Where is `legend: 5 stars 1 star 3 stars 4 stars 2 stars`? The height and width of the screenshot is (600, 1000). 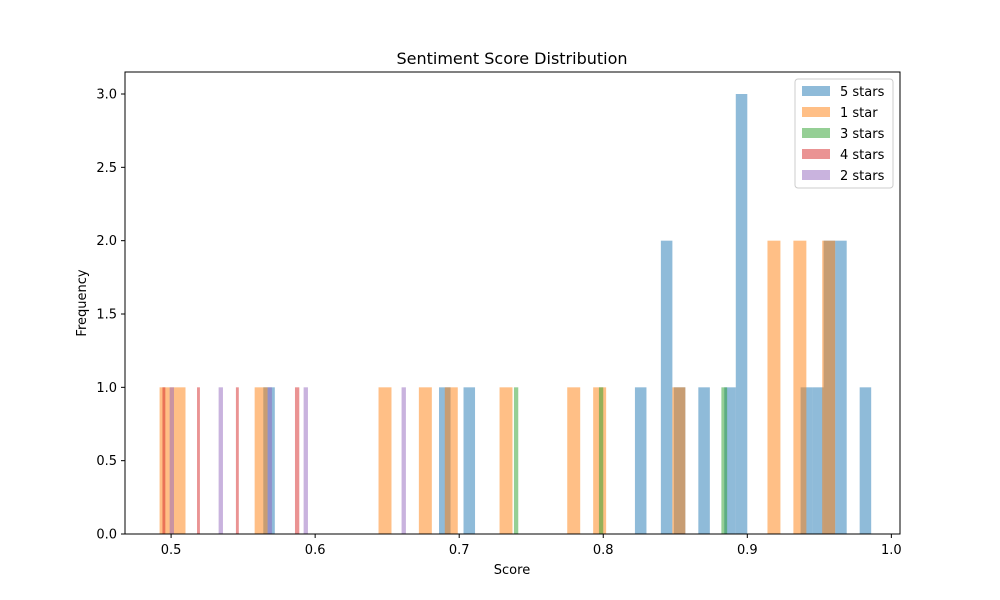 legend: 5 stars 1 star 3 stars 4 stars 2 stars is located at coordinates (844, 133).